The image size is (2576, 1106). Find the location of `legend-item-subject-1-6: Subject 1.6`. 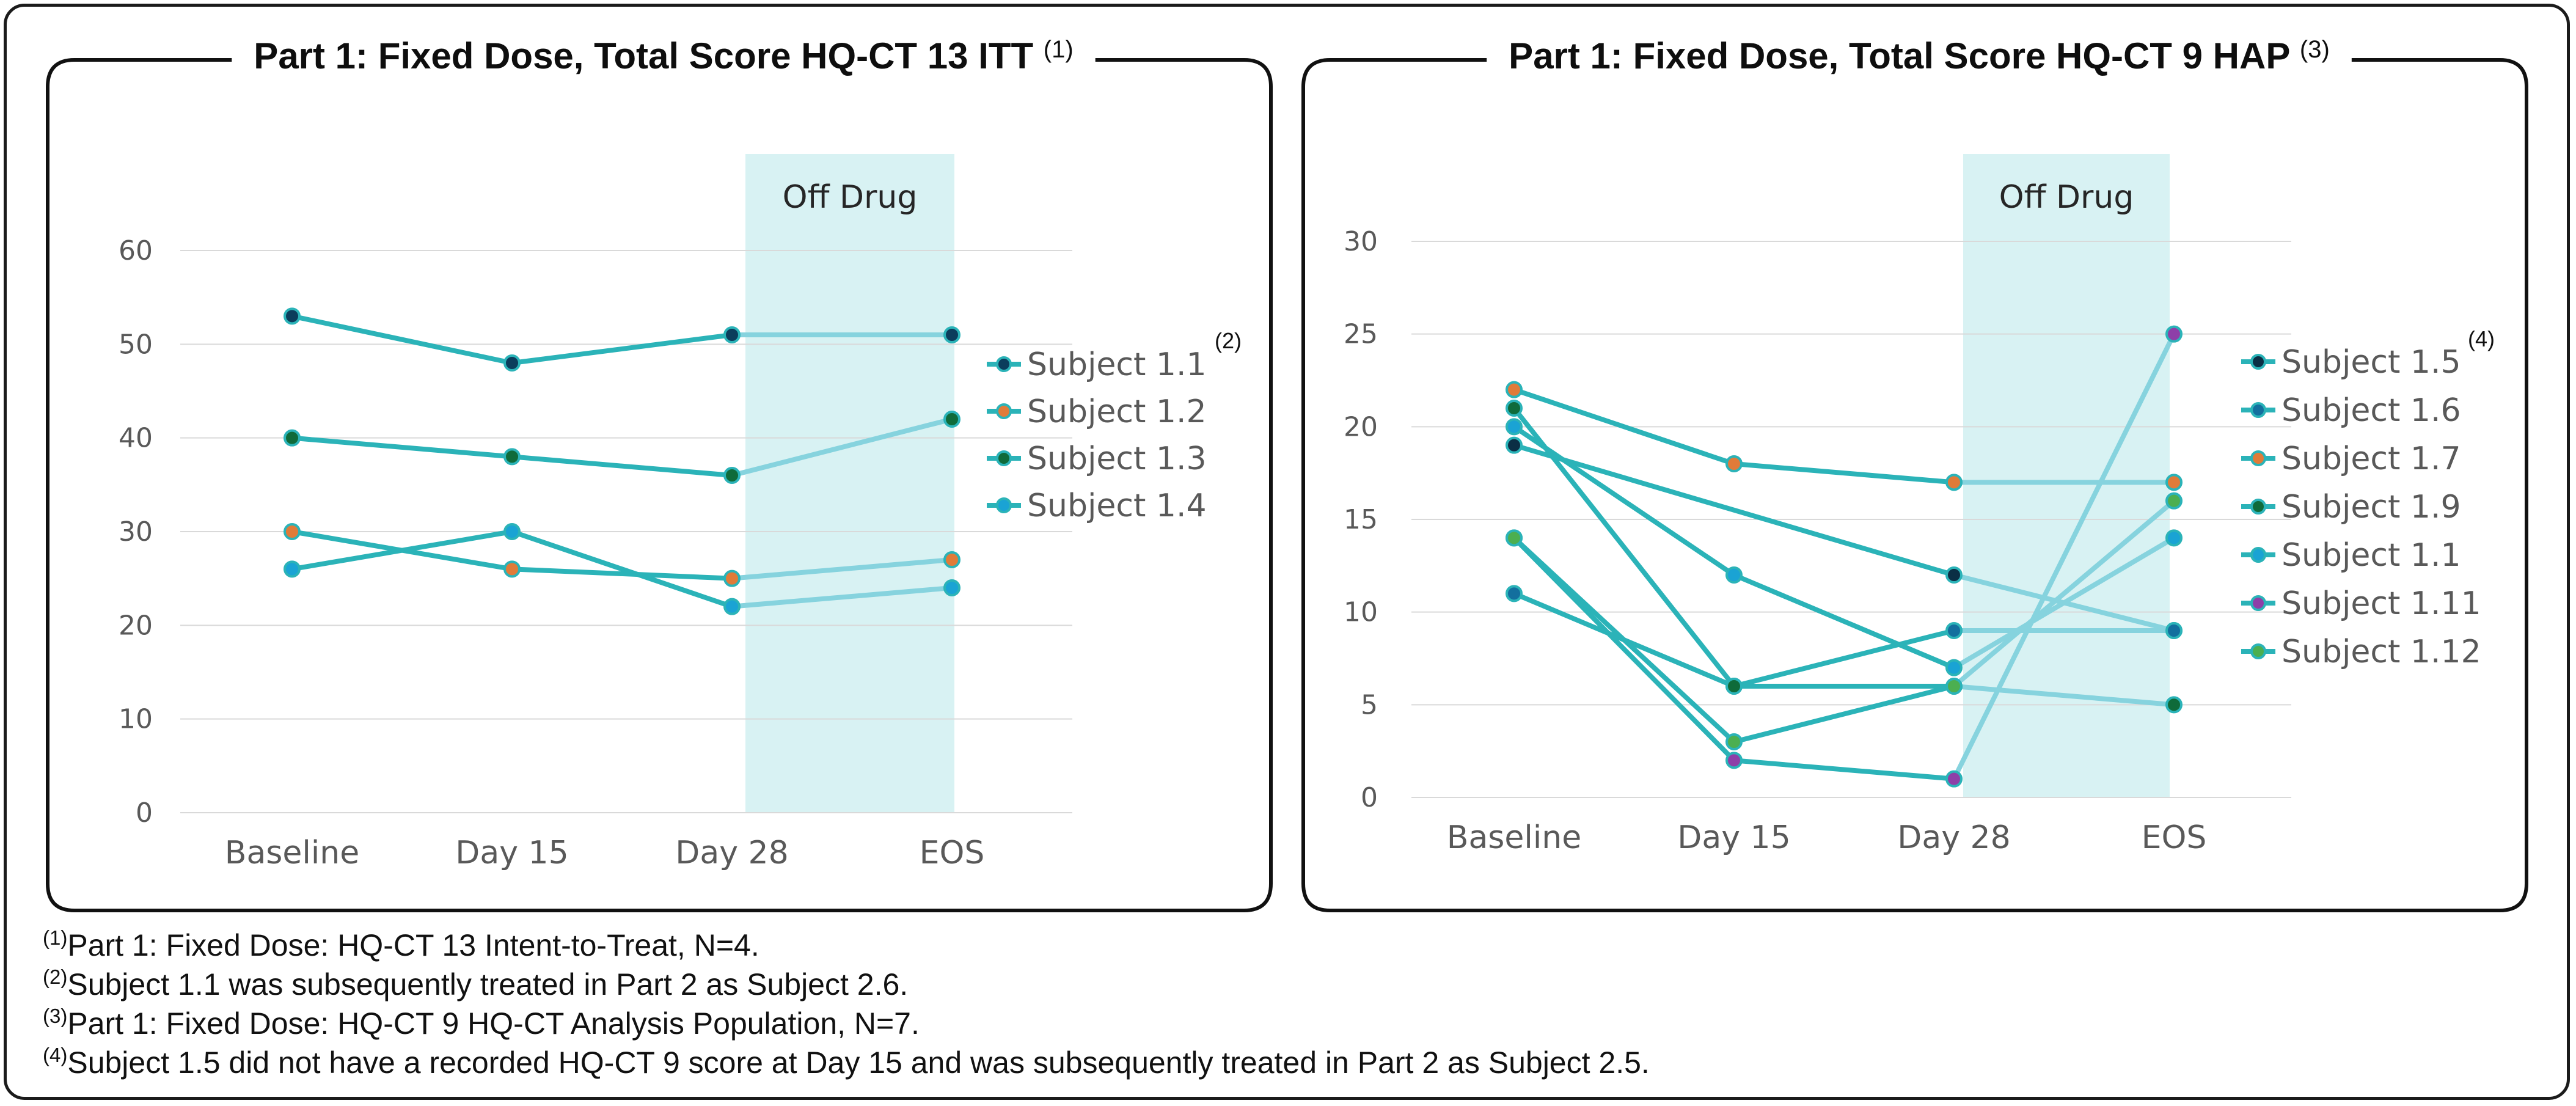

legend-item-subject-1-6: Subject 1.6 is located at coordinates (2351, 410).